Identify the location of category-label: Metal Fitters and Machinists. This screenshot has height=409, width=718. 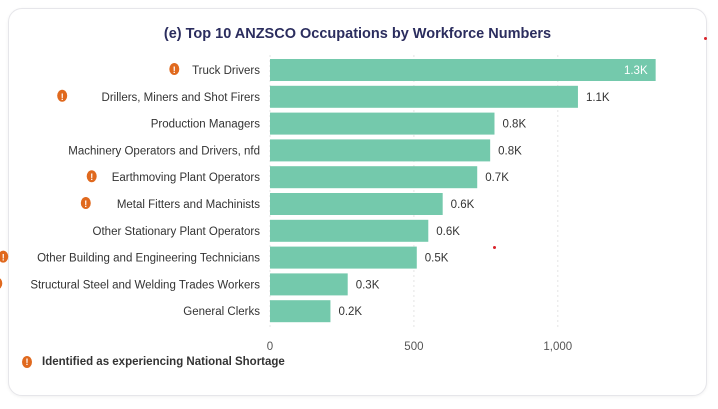
(188, 205).